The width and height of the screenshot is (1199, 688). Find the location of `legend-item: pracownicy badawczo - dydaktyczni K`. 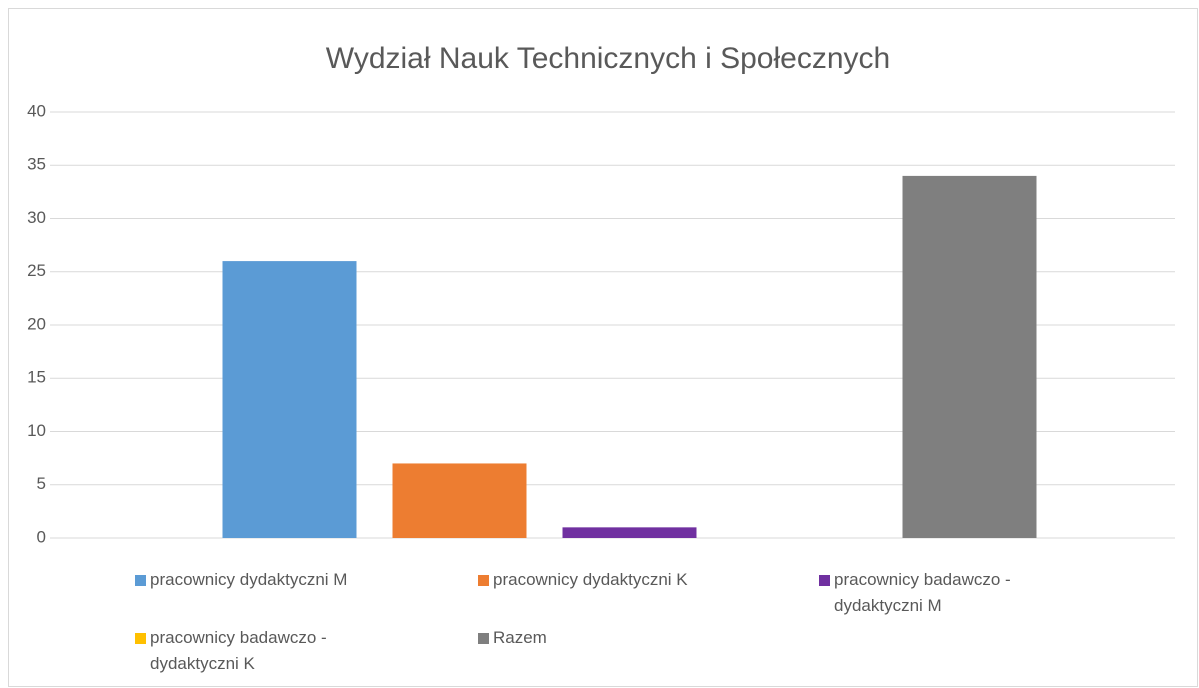

legend-item: pracownicy badawczo - dydaktyczni K is located at coordinates (272, 651).